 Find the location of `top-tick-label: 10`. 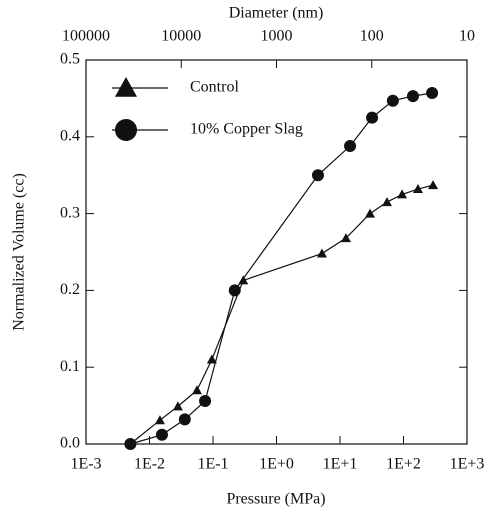

top-tick-label: 10 is located at coordinates (467, 36).